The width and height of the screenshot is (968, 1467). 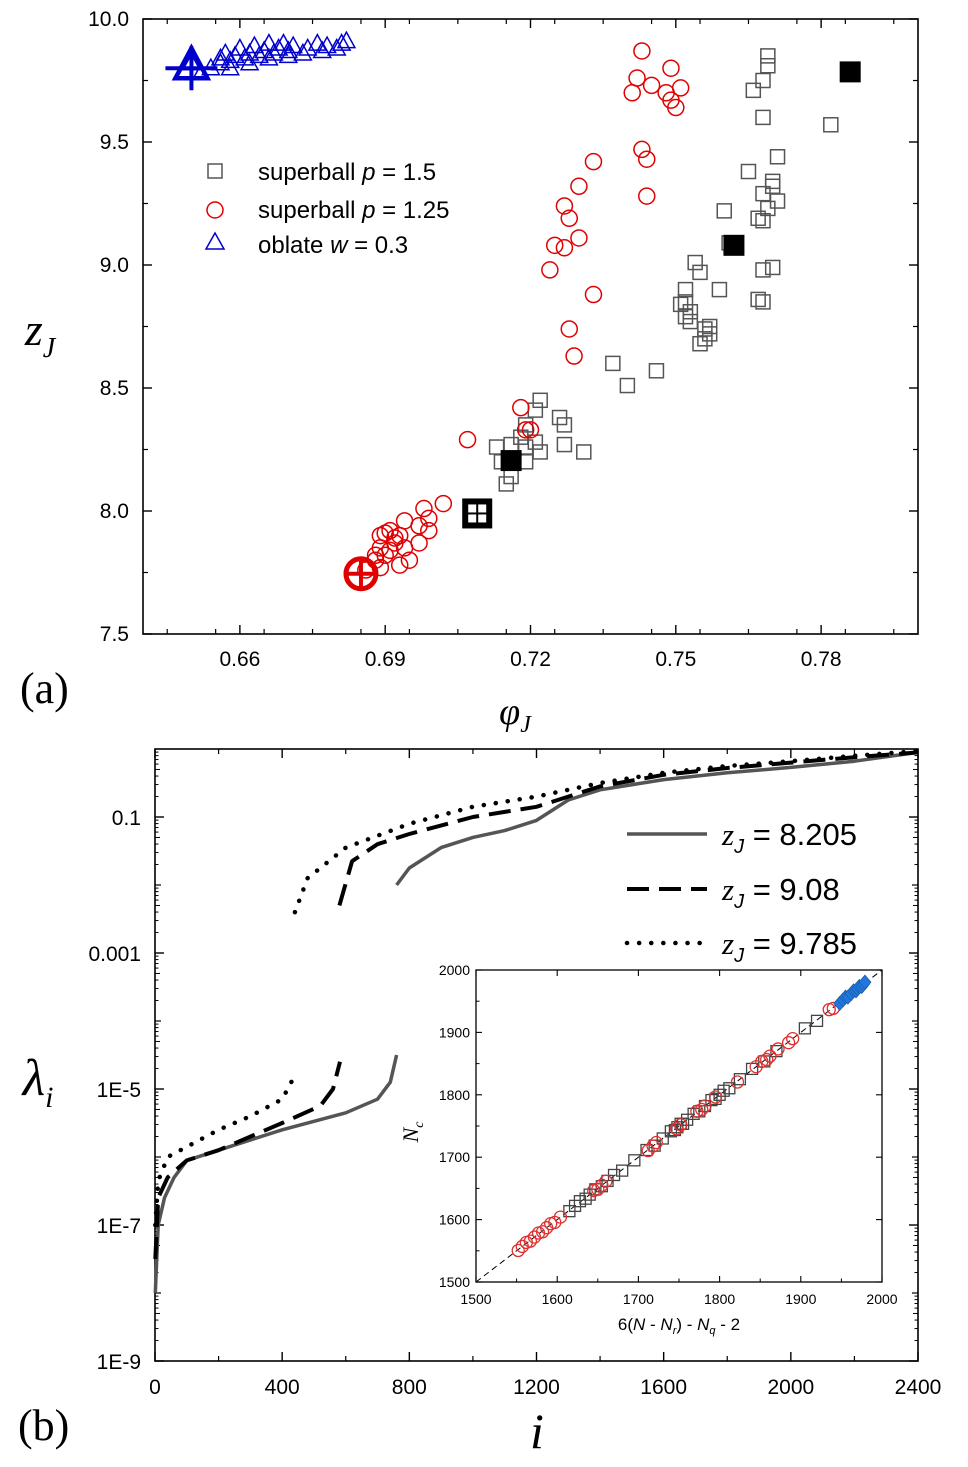 What do you see at coordinates (126, 818) in the screenshot?
I see `y-tick-label: 0.1` at bounding box center [126, 818].